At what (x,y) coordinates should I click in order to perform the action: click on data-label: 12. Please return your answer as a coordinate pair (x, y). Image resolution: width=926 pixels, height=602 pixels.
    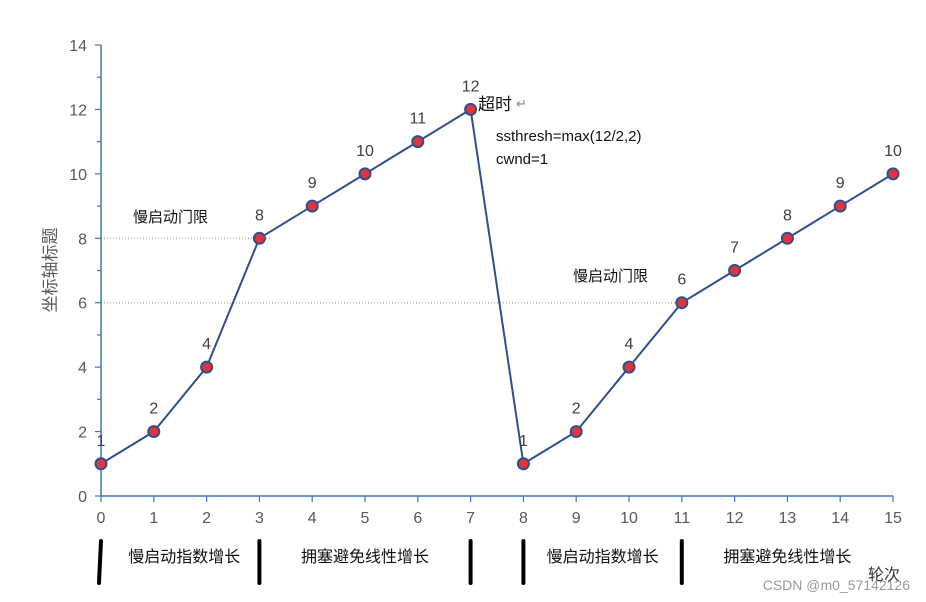
    Looking at the image, I should click on (471, 86).